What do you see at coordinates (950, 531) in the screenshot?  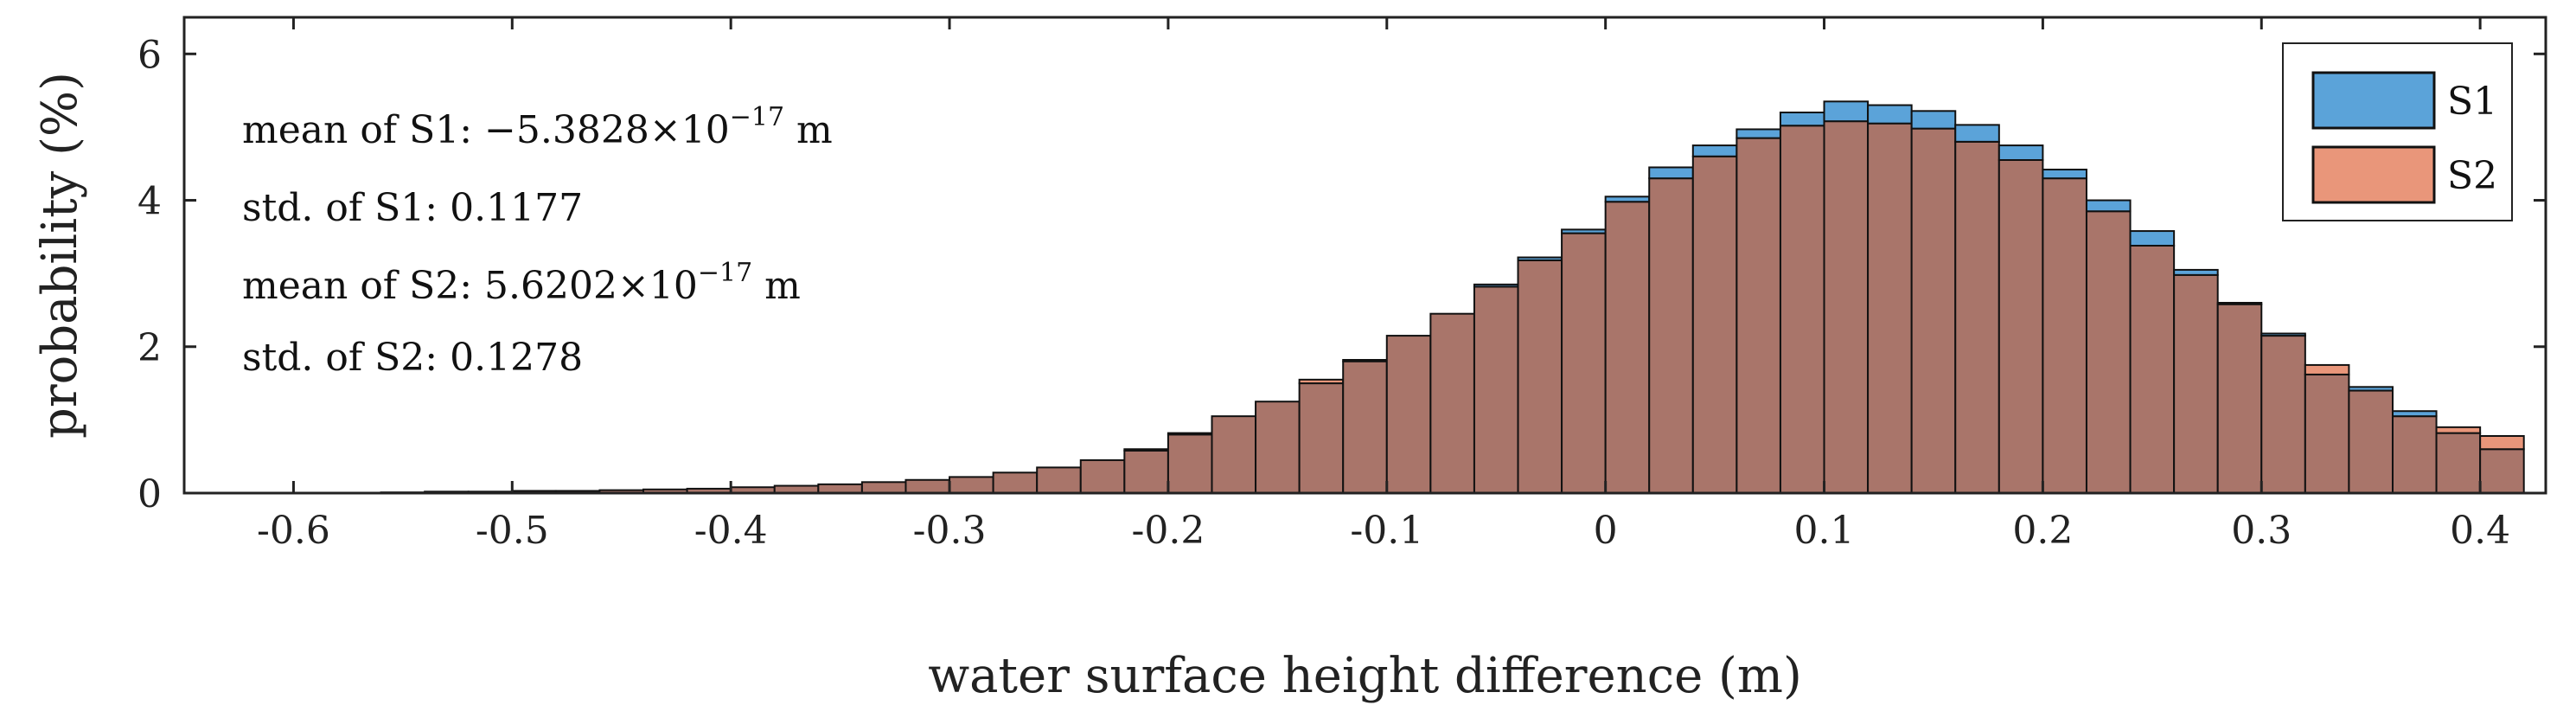 I see `x-tick-label: -0.3` at bounding box center [950, 531].